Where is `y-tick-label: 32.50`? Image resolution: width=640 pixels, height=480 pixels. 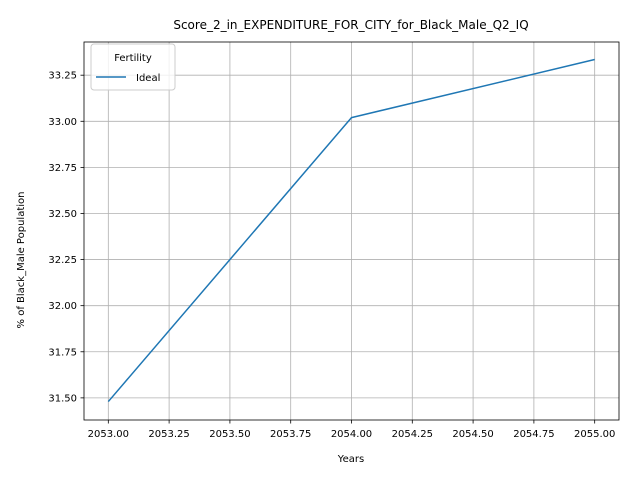
y-tick-label: 32.50 is located at coordinates (62, 214).